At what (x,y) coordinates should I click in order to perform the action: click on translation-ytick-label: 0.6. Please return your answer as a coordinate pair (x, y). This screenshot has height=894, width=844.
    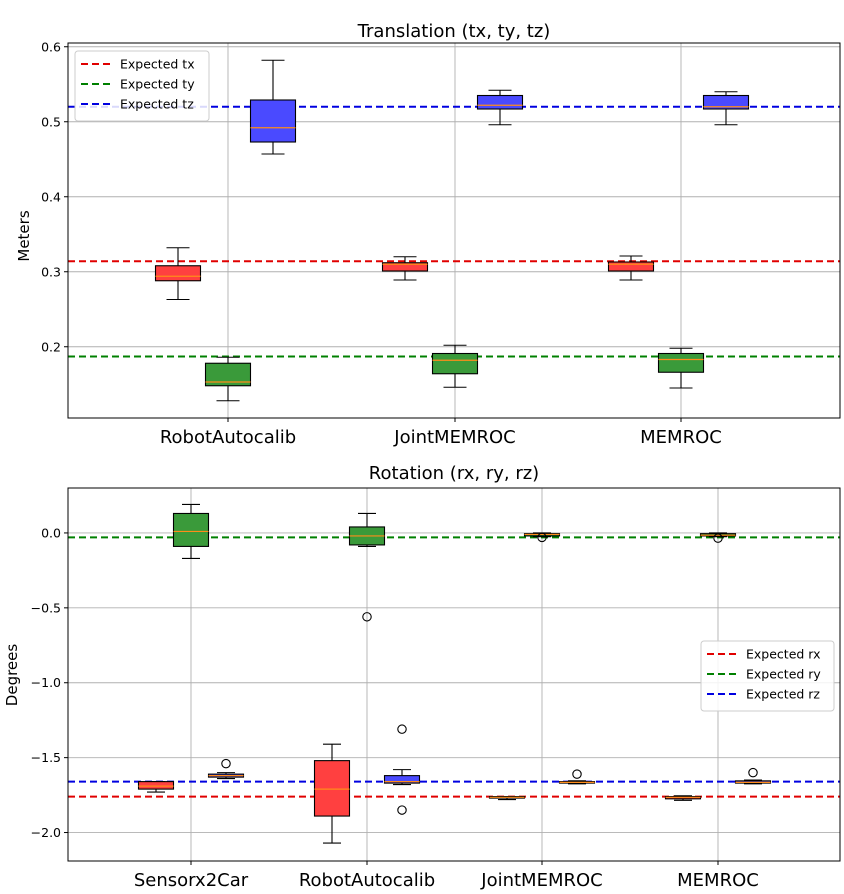
    Looking at the image, I should click on (51, 46).